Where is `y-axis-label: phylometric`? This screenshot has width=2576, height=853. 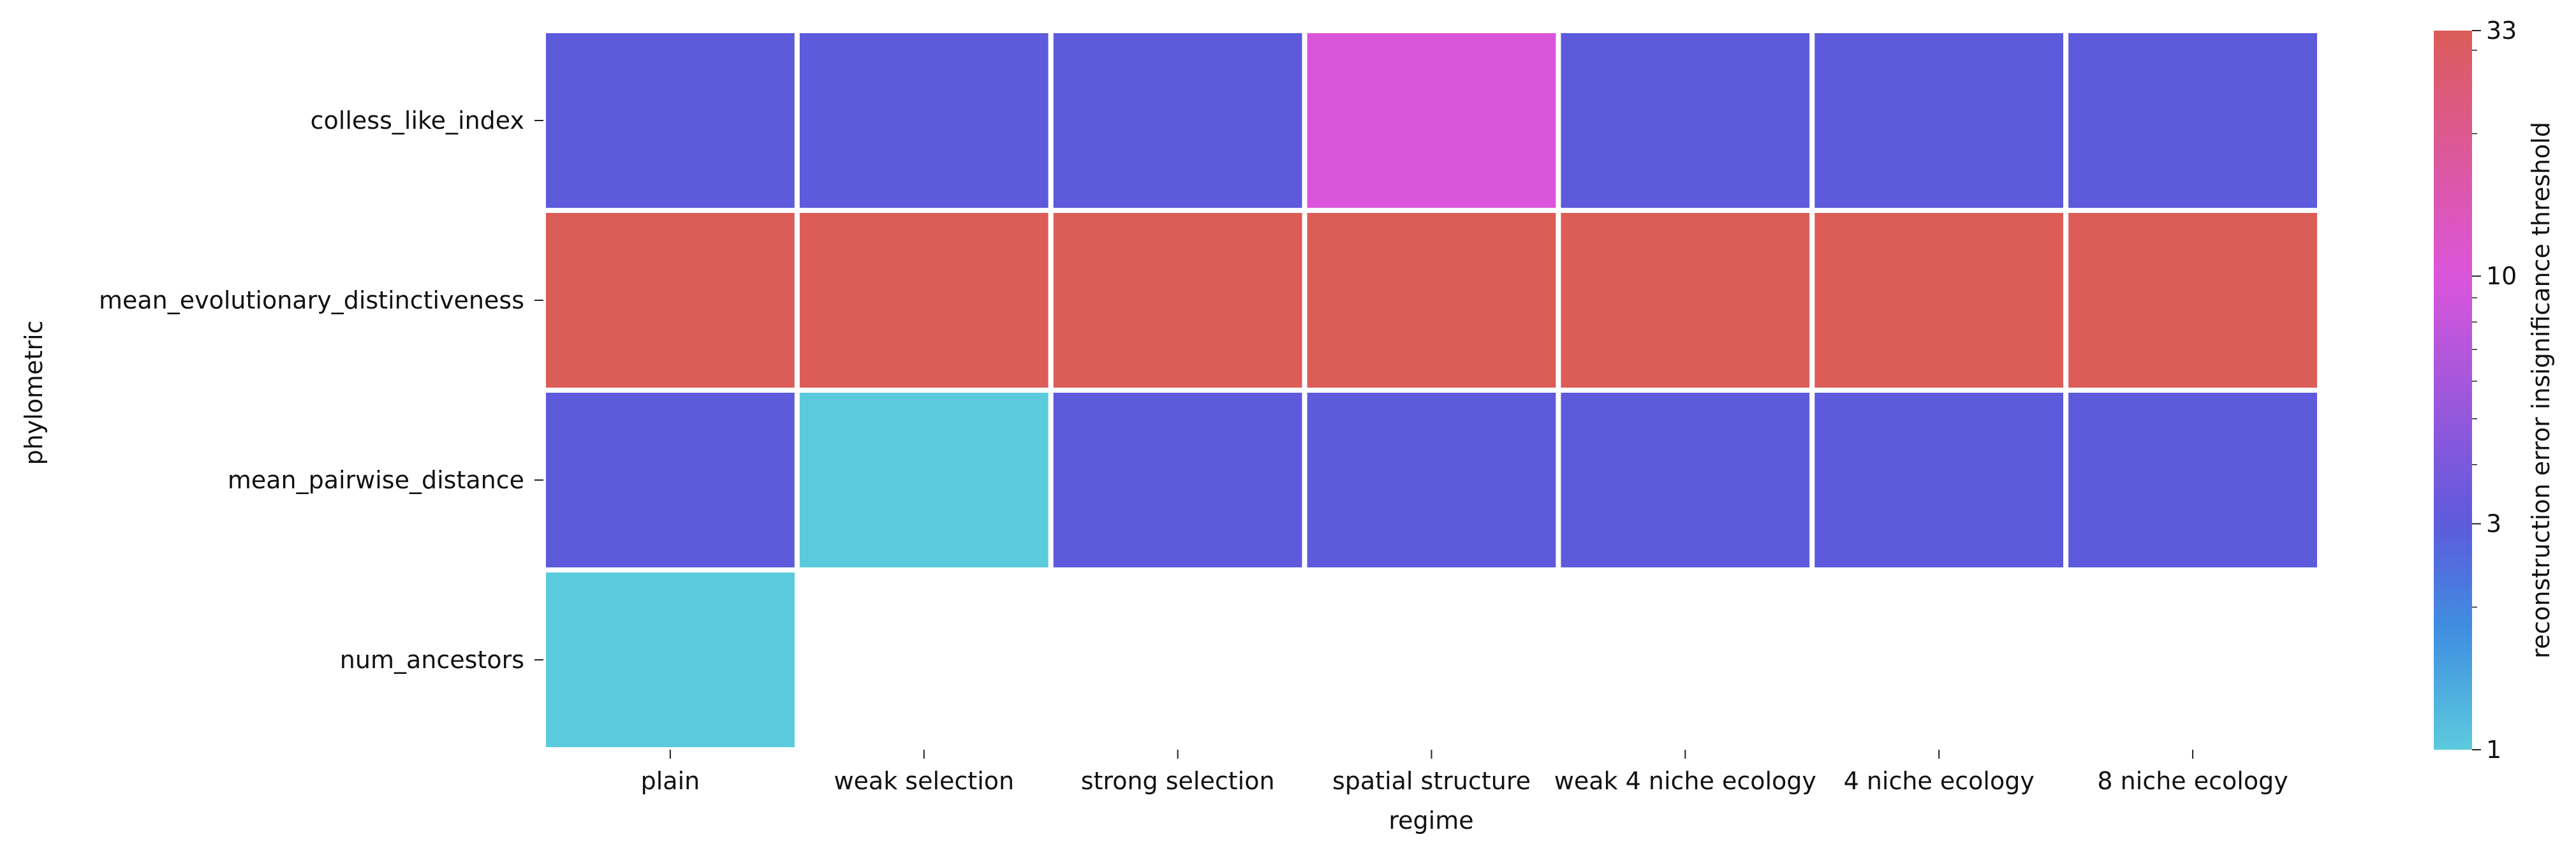 y-axis-label: phylometric is located at coordinates (34, 393).